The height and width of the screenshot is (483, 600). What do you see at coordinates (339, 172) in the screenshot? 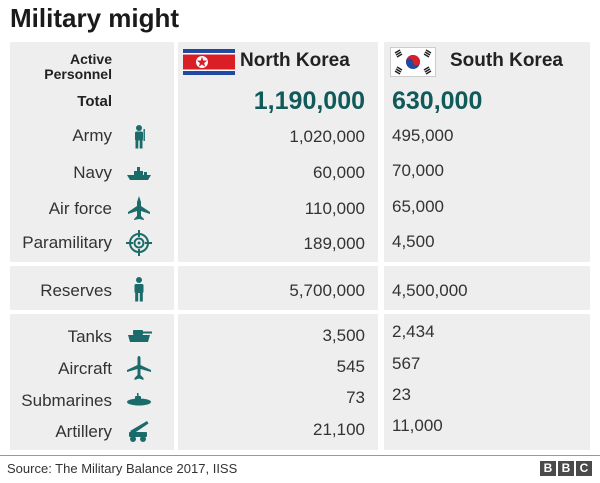
I see `north-value-navy: 60,000` at bounding box center [339, 172].